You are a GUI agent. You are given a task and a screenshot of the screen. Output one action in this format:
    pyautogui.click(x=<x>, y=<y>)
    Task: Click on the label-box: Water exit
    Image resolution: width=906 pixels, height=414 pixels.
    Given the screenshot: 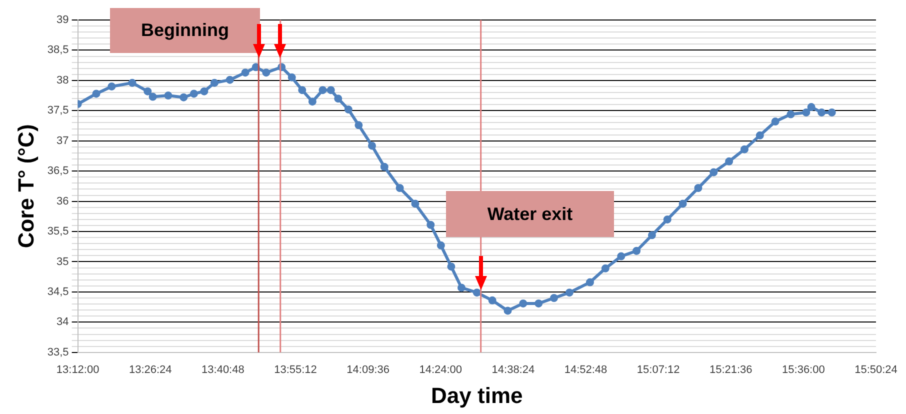 What is the action you would take?
    pyautogui.click(x=530, y=214)
    